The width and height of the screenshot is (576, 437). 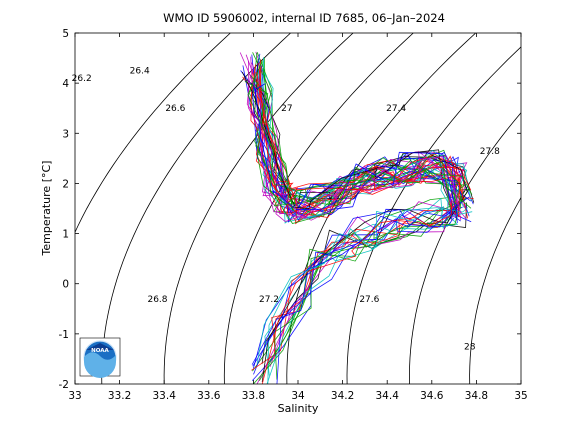 I want to click on isopycnal-label: 27.6, so click(x=369, y=300).